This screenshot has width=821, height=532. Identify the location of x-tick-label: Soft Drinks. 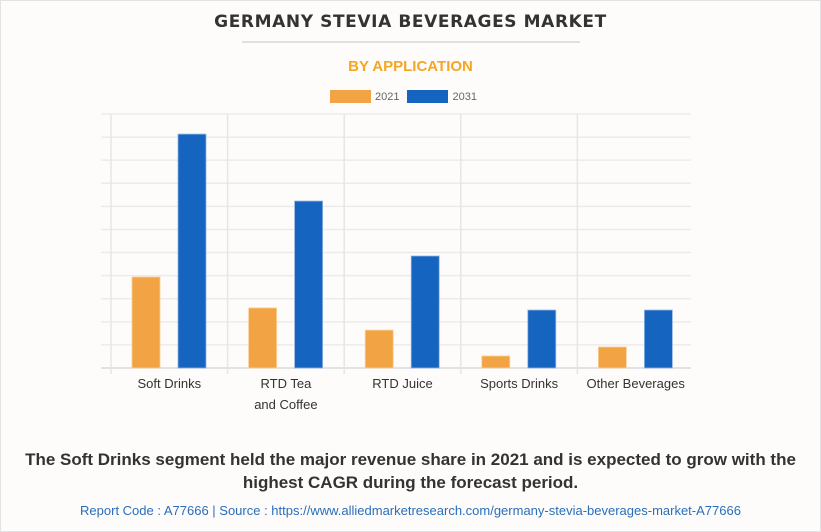
(170, 383).